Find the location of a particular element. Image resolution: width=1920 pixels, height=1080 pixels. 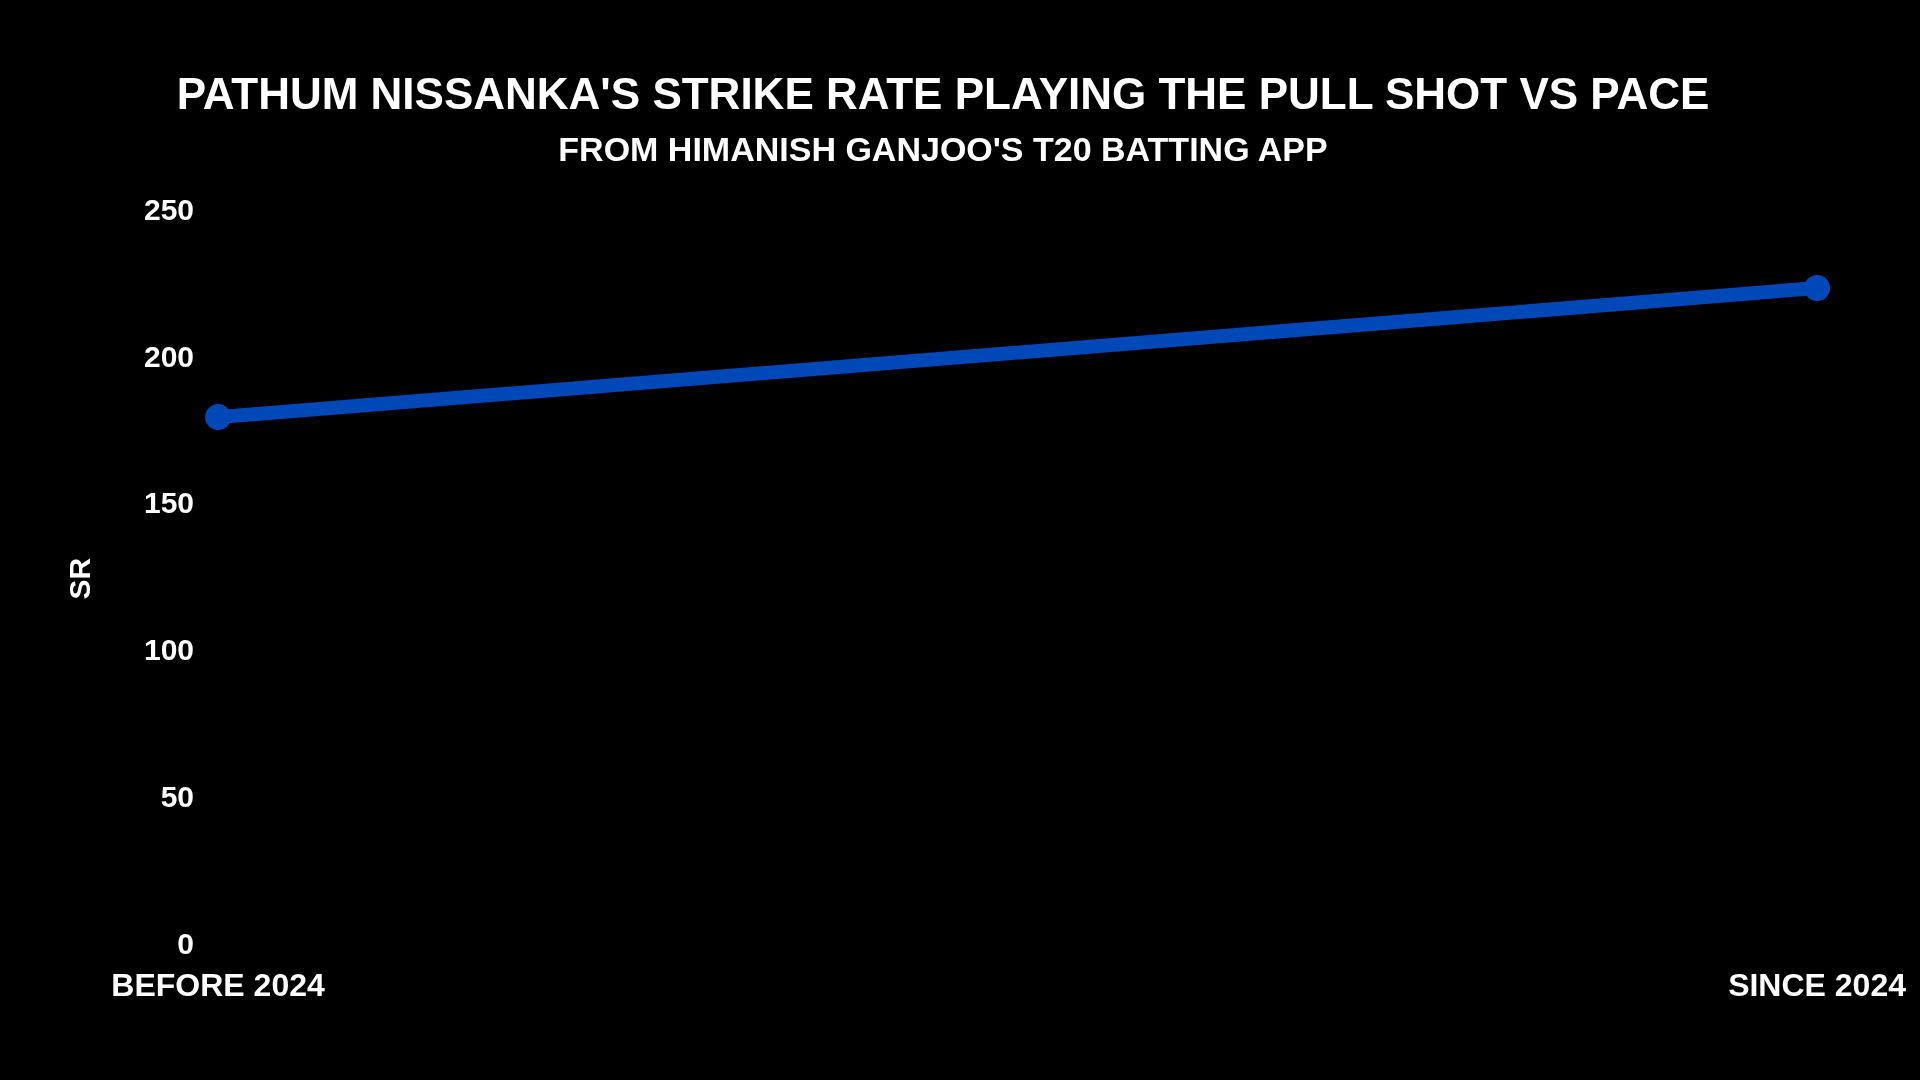

y-tick-label: 50 is located at coordinates (177, 797).